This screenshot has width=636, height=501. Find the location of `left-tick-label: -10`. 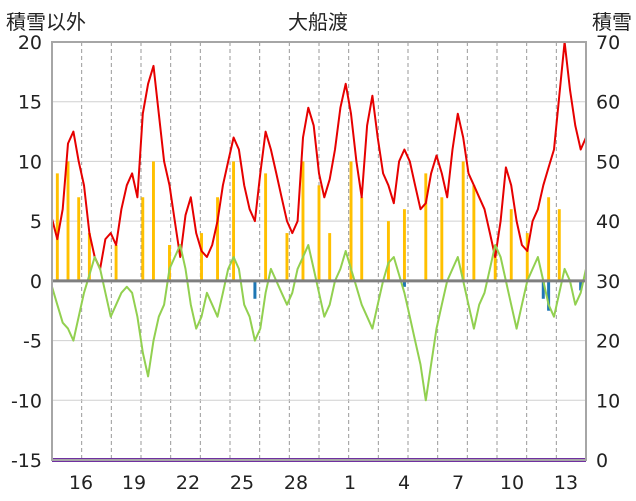

left-tick-label: -10 is located at coordinates (26, 401).